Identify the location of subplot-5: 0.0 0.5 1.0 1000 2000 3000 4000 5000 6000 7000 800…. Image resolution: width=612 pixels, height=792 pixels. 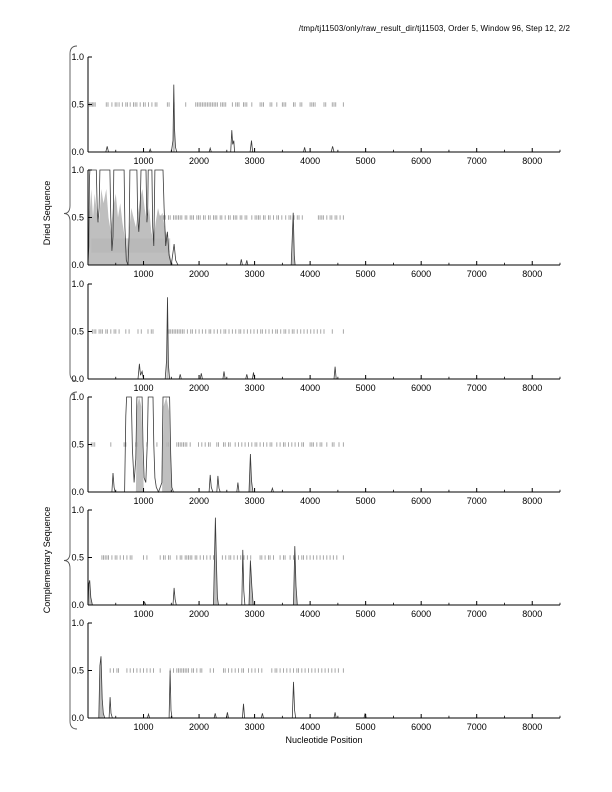
(316, 562).